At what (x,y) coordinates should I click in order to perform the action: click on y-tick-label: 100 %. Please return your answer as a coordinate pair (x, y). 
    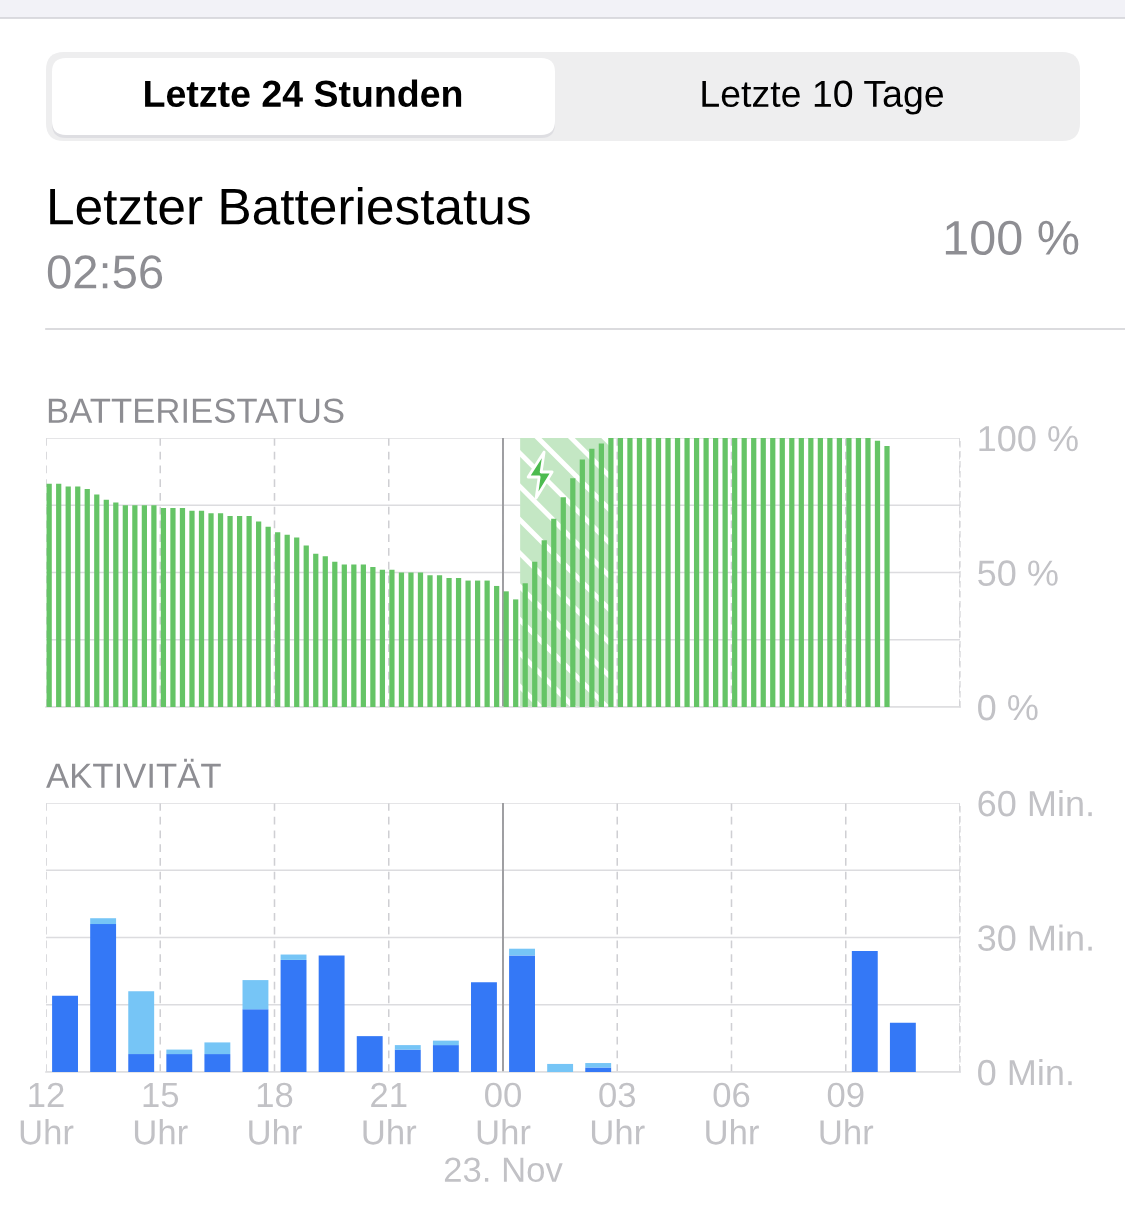
    Looking at the image, I should click on (1028, 438).